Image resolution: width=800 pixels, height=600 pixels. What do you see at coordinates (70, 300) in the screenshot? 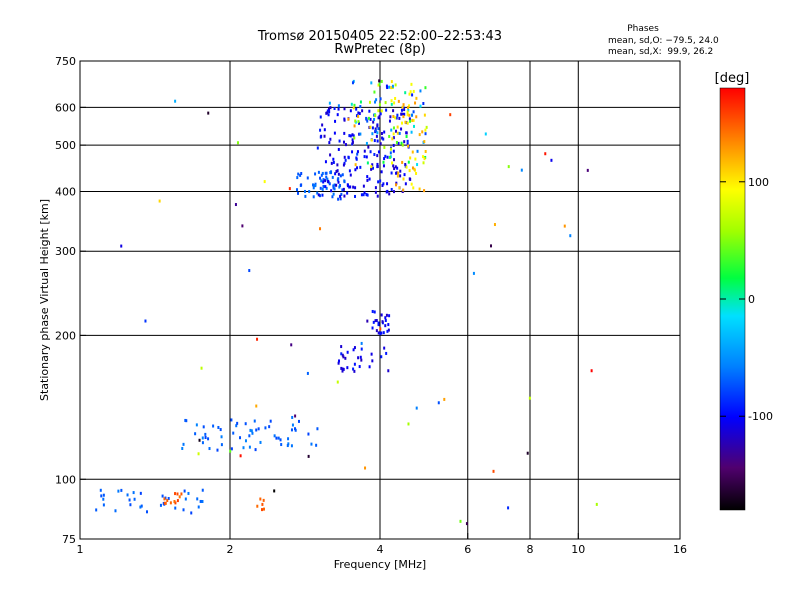
I see `y-ticks: 75 100 200 300 400 500 600 750` at bounding box center [70, 300].